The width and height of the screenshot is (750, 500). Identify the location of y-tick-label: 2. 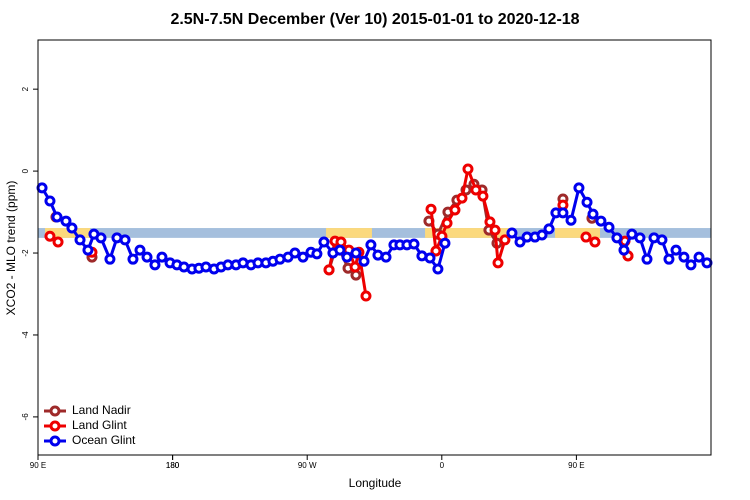
(25, 88).